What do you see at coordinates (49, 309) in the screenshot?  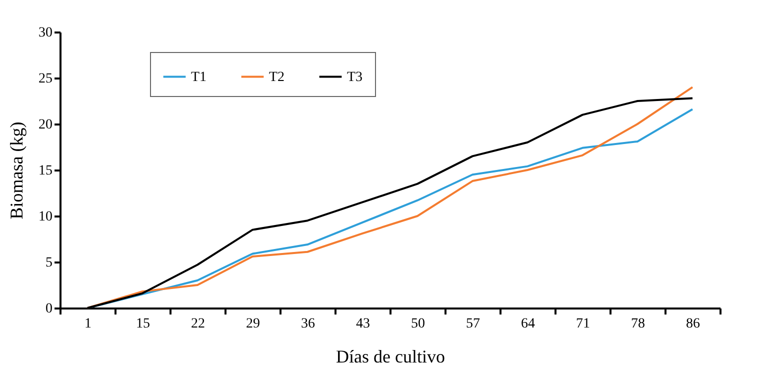 I see `y-tick-label: 0` at bounding box center [49, 309].